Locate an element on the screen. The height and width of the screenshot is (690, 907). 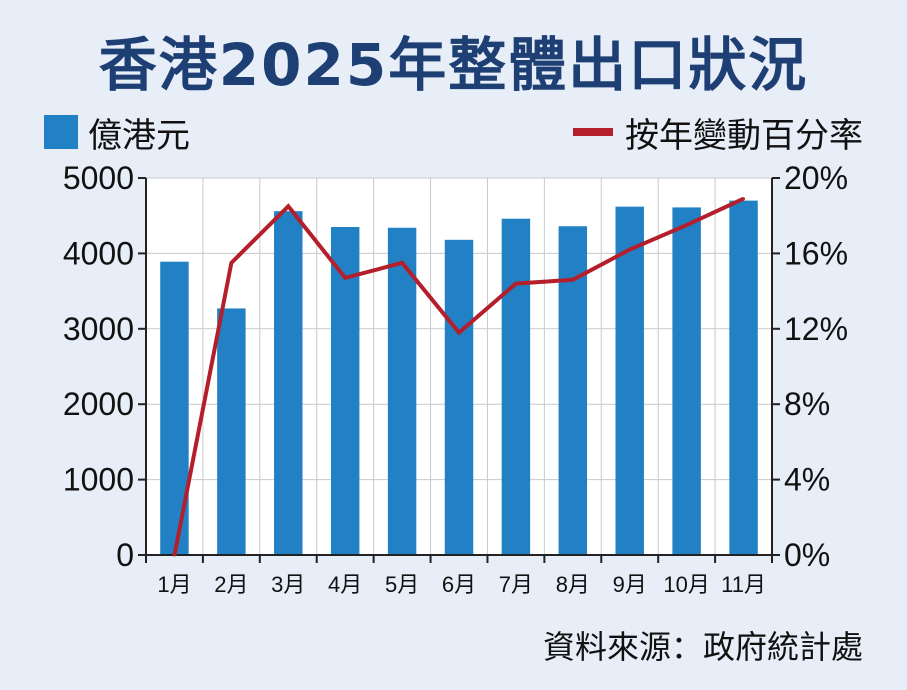
source-note: 資料來源：政府統計處 is located at coordinates (702, 647).